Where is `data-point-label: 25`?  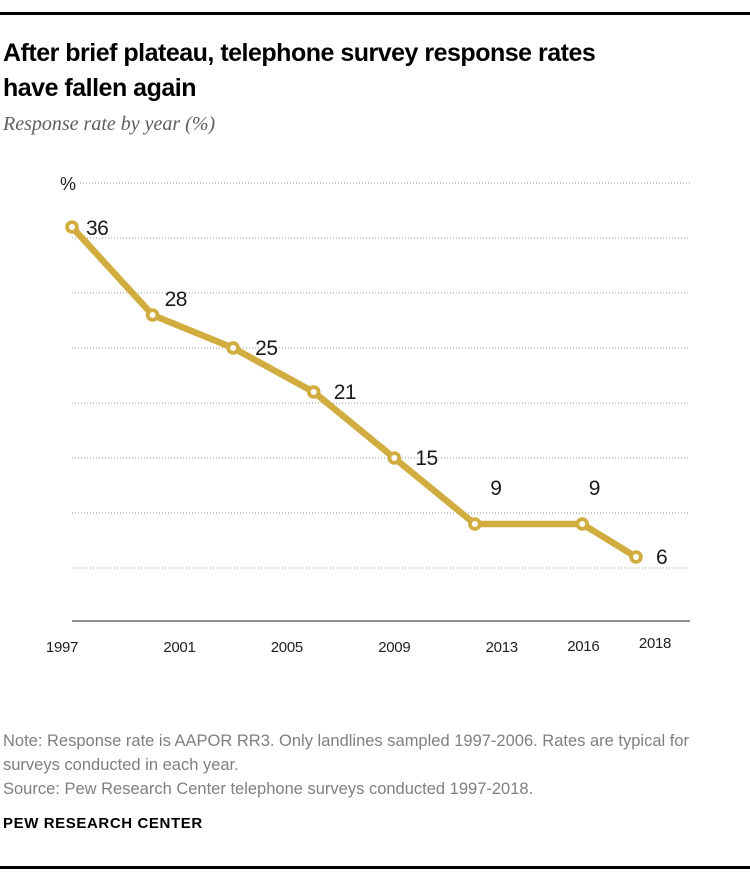
data-point-label: 25 is located at coordinates (266, 348).